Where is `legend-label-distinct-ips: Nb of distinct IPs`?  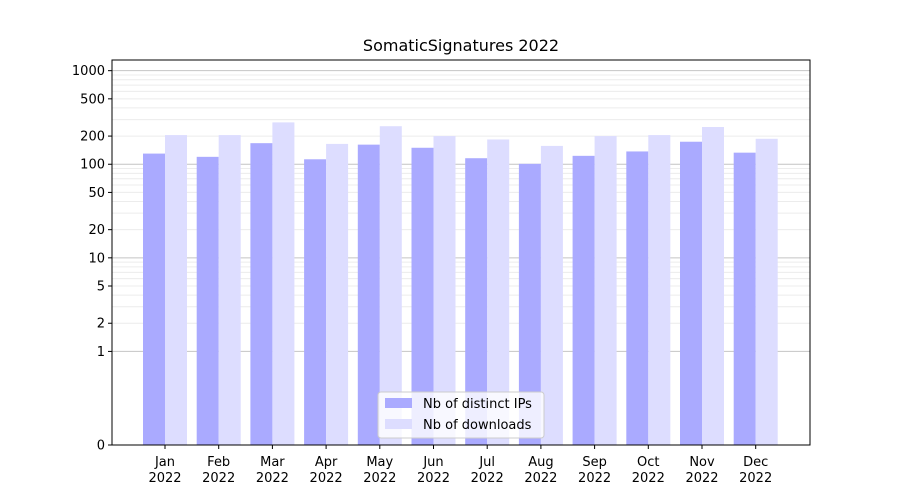 legend-label-distinct-ips: Nb of distinct IPs is located at coordinates (477, 404).